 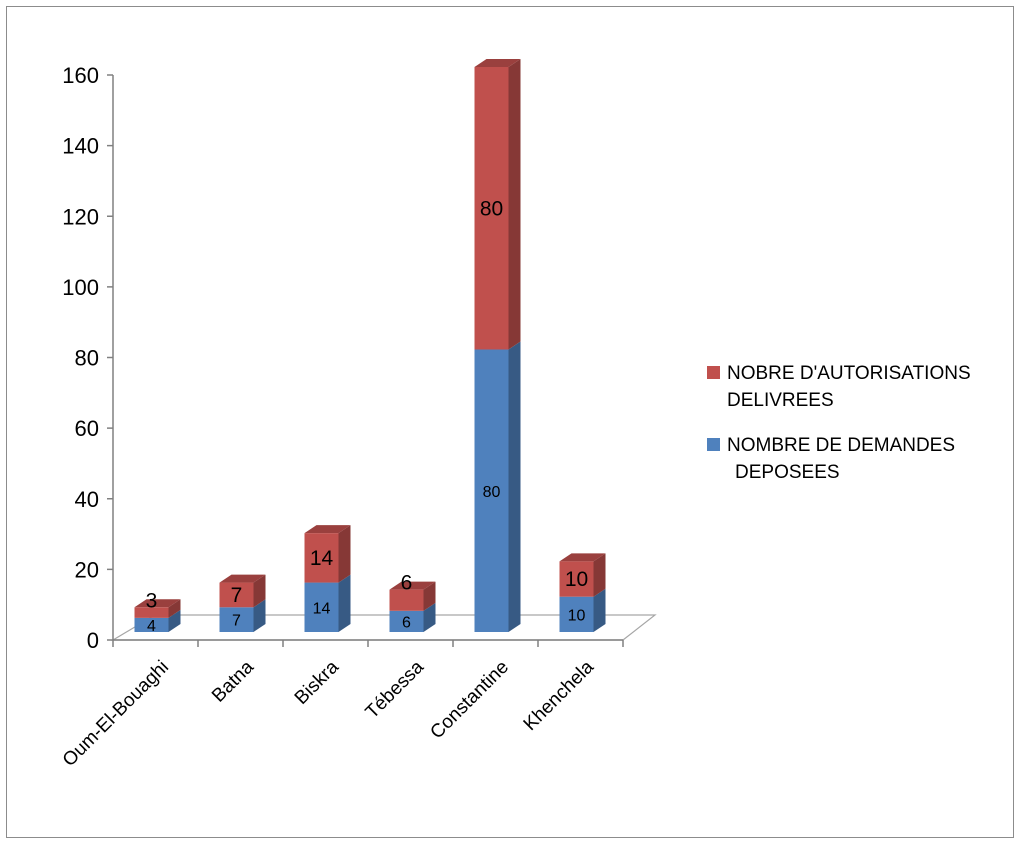 What do you see at coordinates (713, 372) in the screenshot?
I see `legend-swatch-red` at bounding box center [713, 372].